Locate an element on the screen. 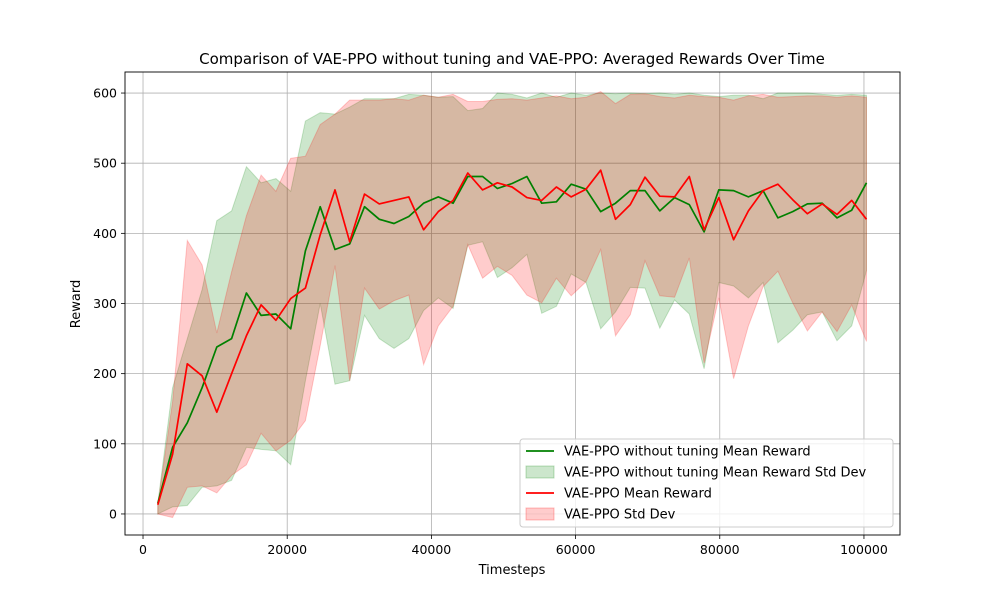 The image size is (1000, 600). y-tick-label: 500 is located at coordinates (105, 163).